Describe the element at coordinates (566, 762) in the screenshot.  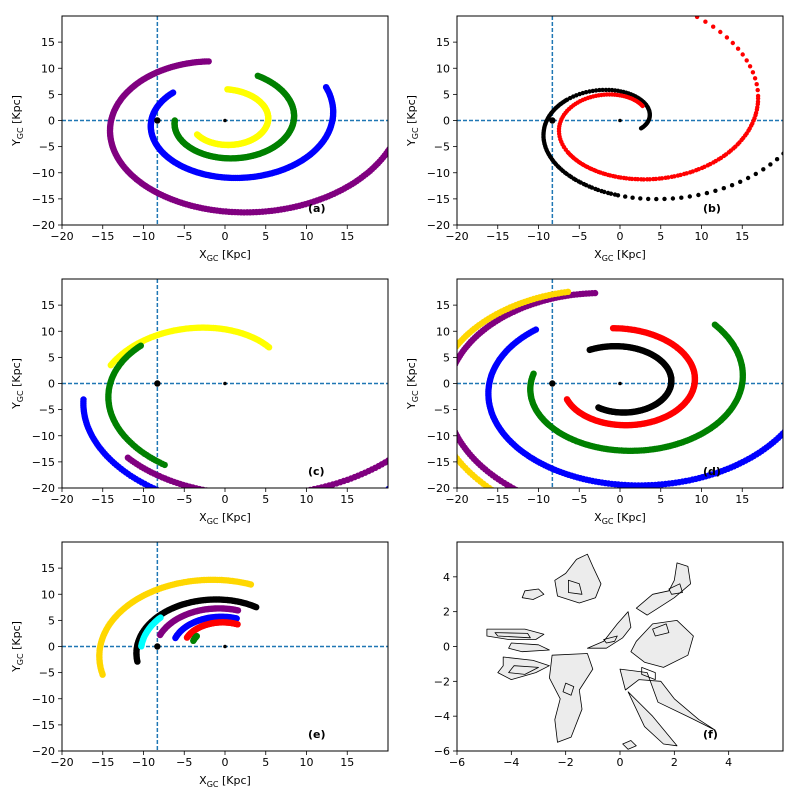
I see `x-tick-label: −2` at that location.